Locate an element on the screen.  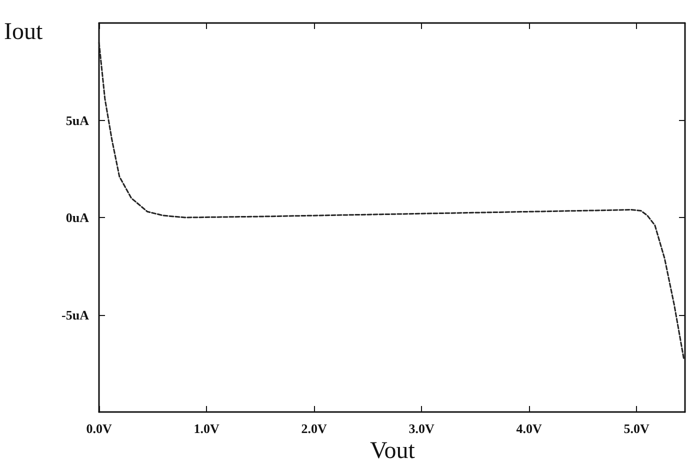
x-tick-label: 3.0V is located at coordinates (421, 428).